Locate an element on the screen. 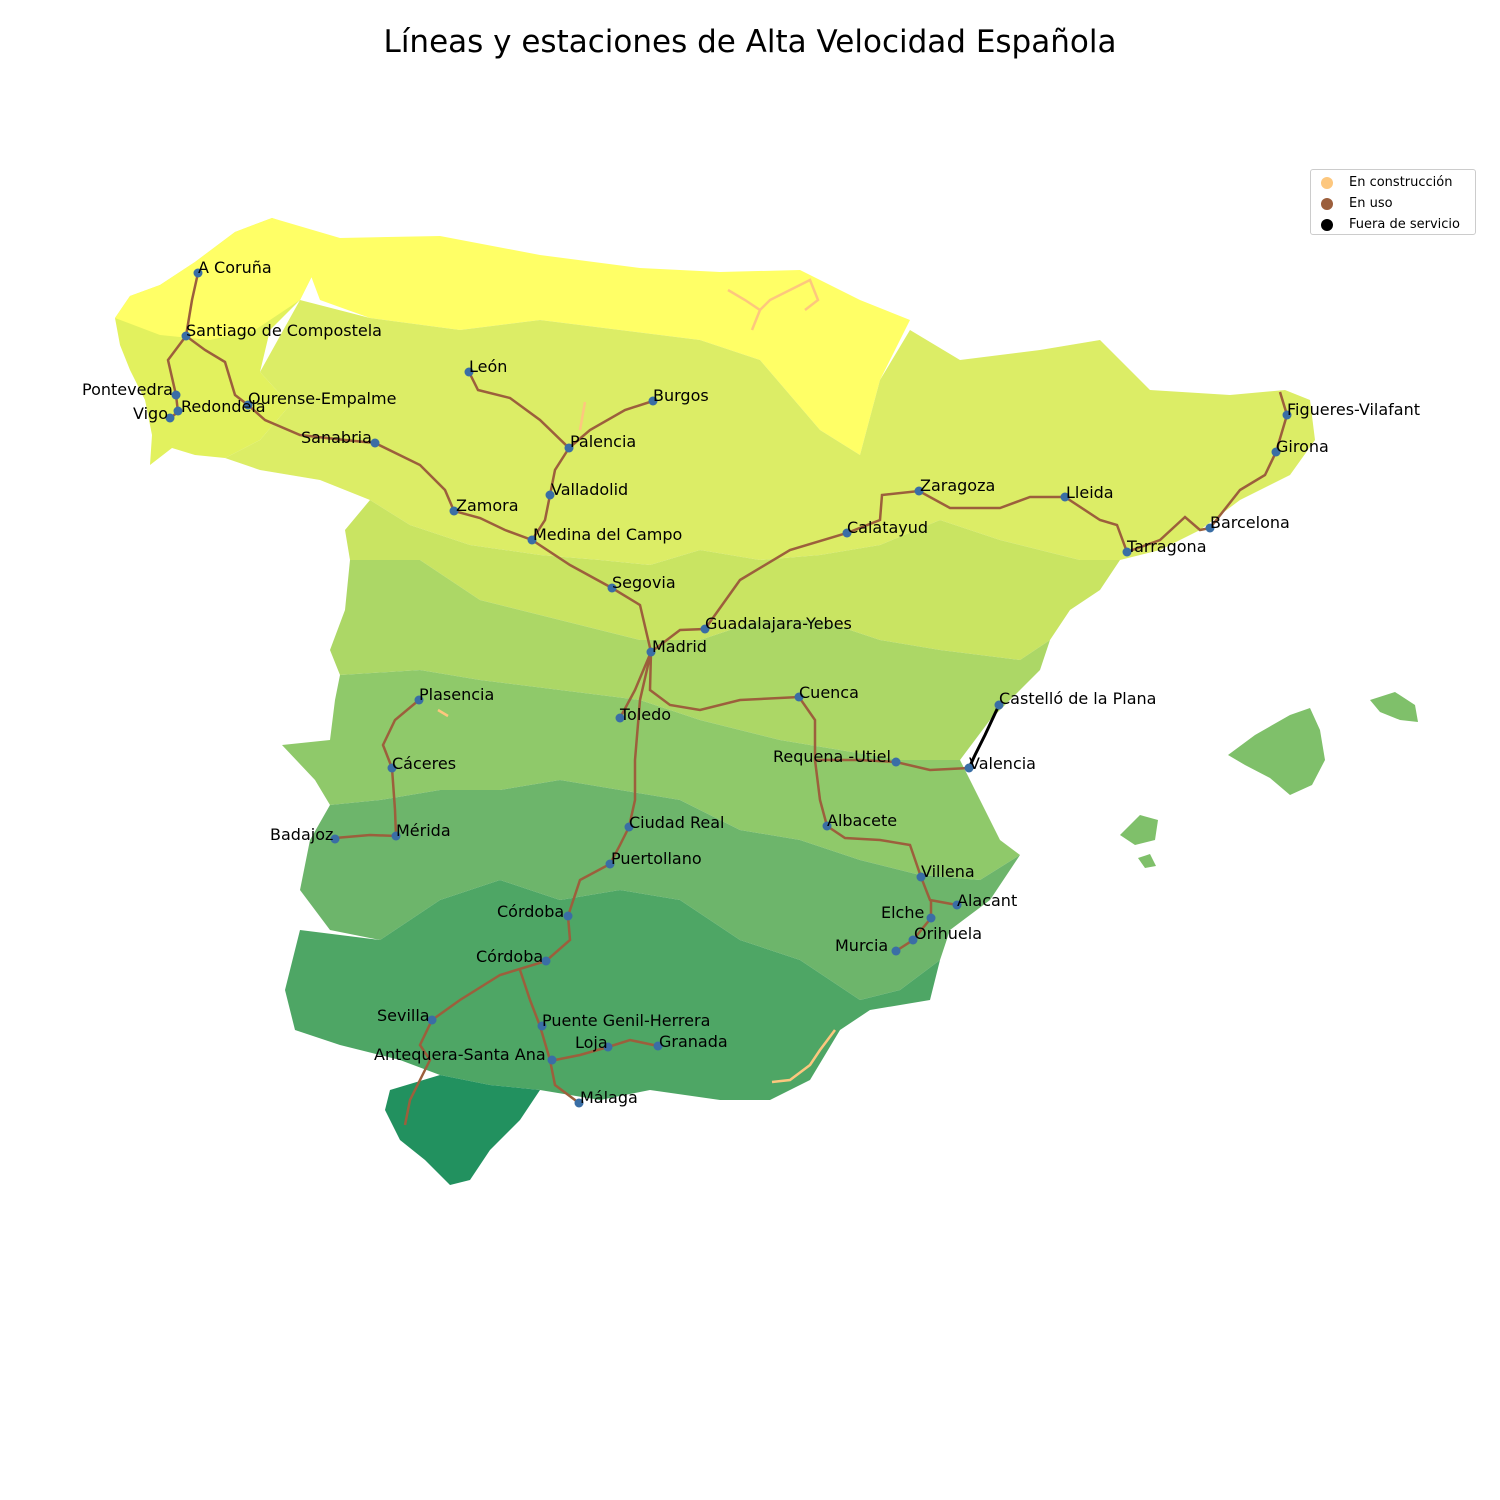 The height and width of the screenshot is (1500, 1500). line-construccion-almeria is located at coordinates (803, 1056).